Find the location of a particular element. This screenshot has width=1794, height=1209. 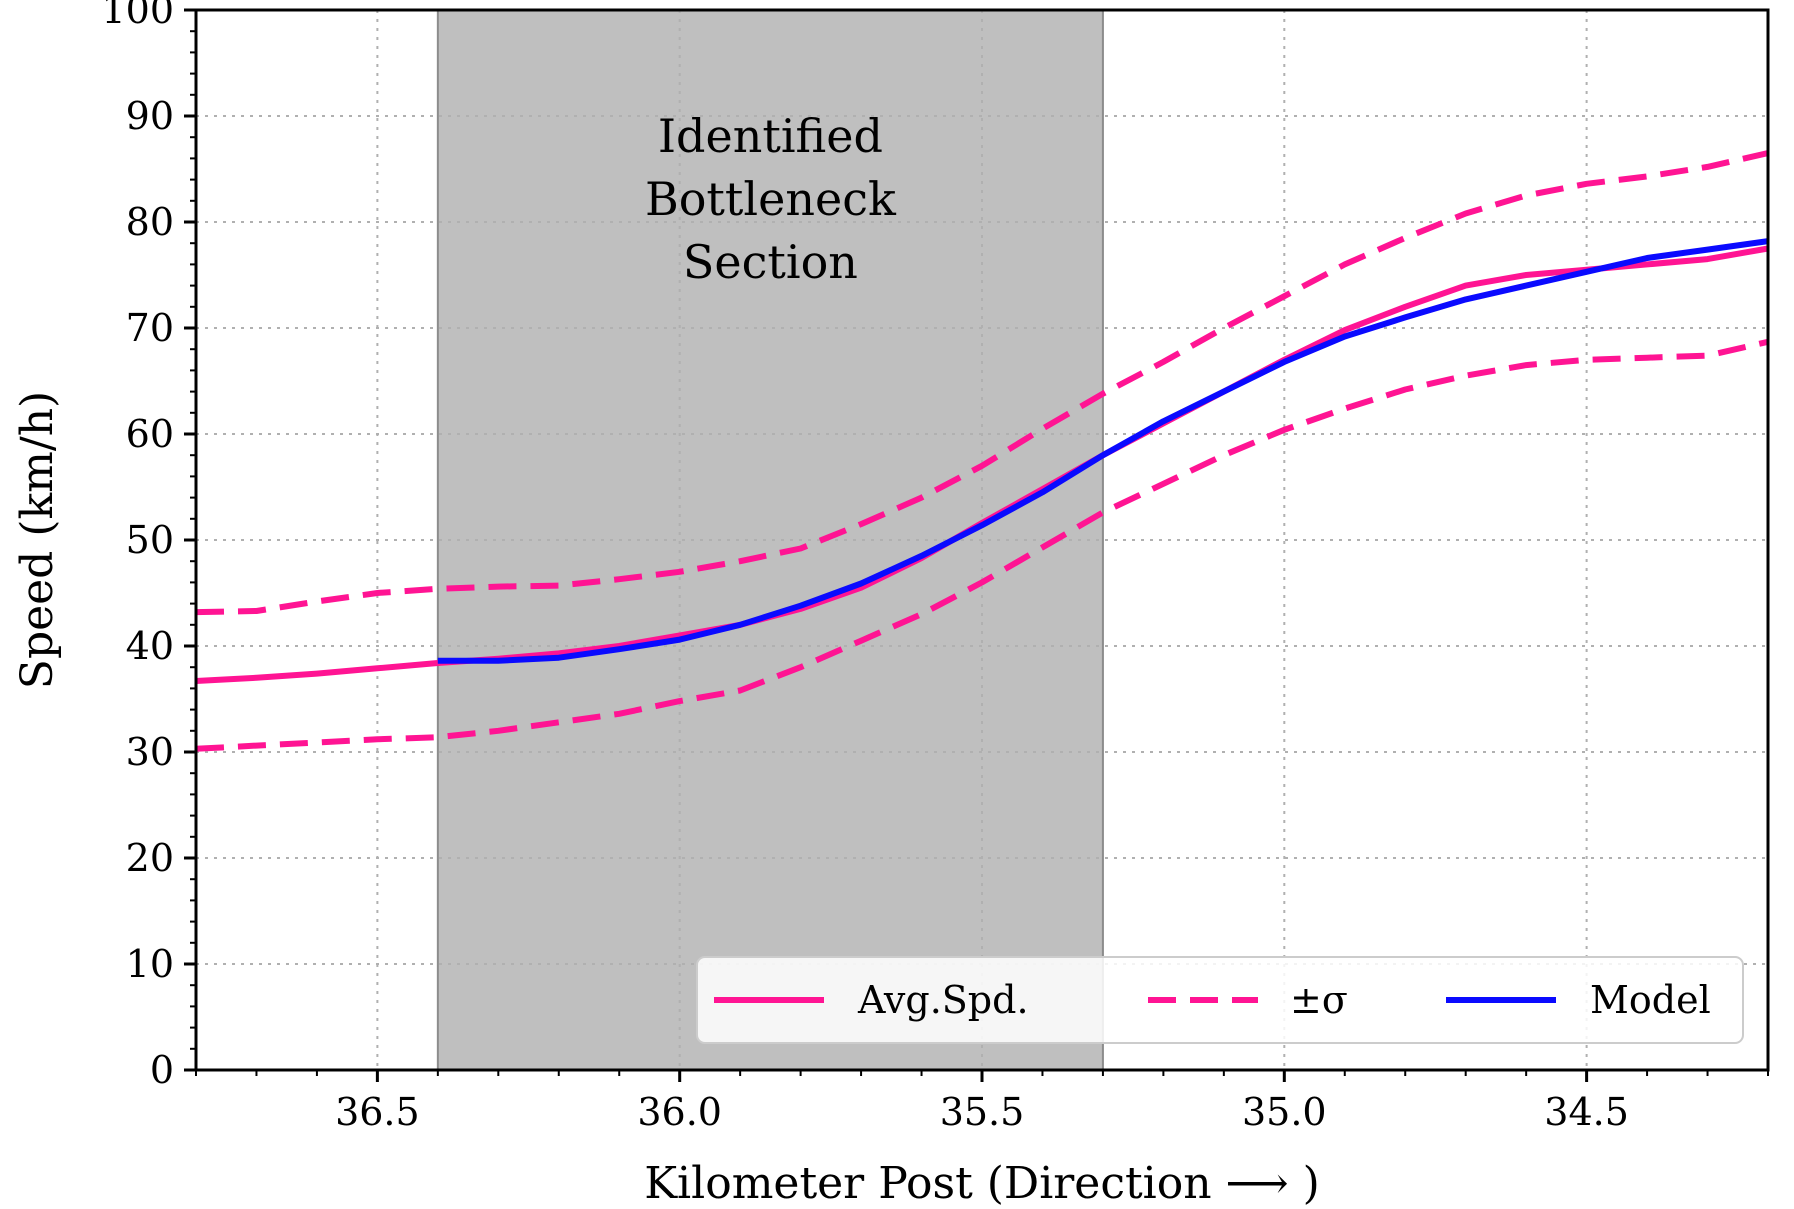

y-axis-title: Speed (km/h) is located at coordinates (37, 540).